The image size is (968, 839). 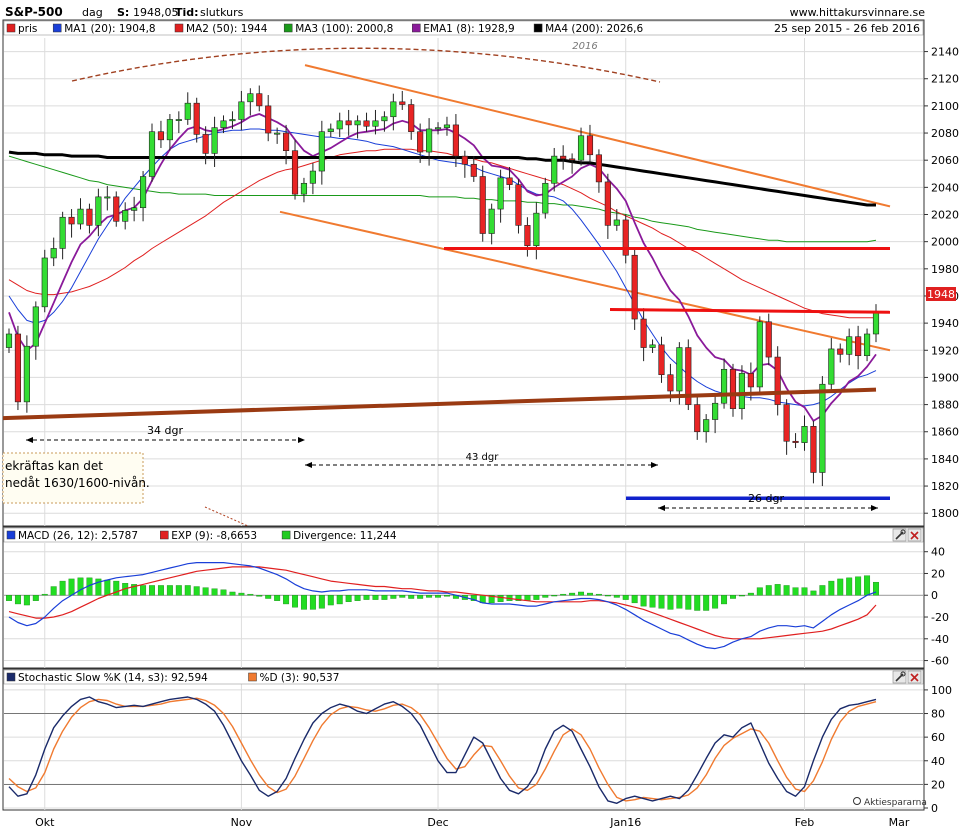 I want to click on legend-label: MA3 (100): 2000,8, so click(x=344, y=29).